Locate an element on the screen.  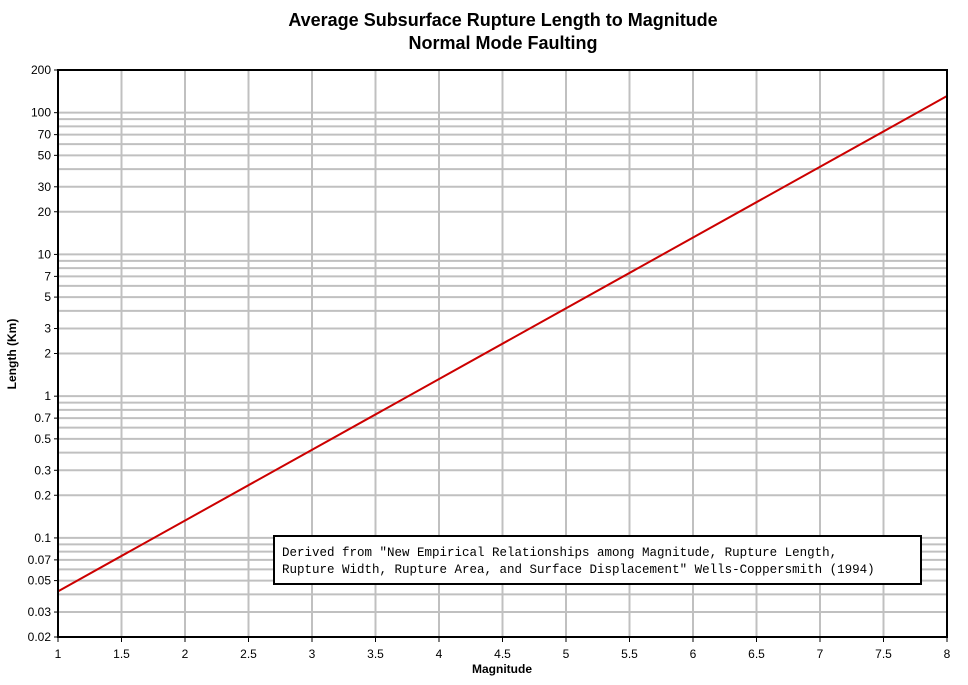
x-tick-label: 1.5 is located at coordinates (121, 654).